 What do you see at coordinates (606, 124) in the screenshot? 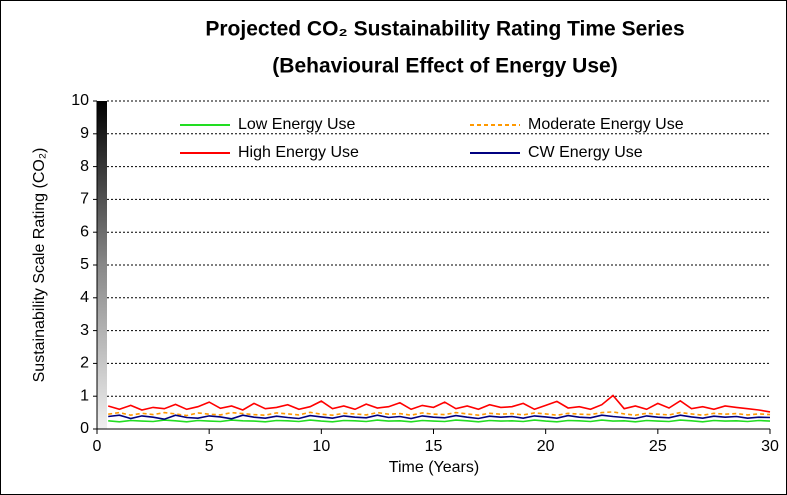
I see `legend-label: Moderate Energy Use` at bounding box center [606, 124].